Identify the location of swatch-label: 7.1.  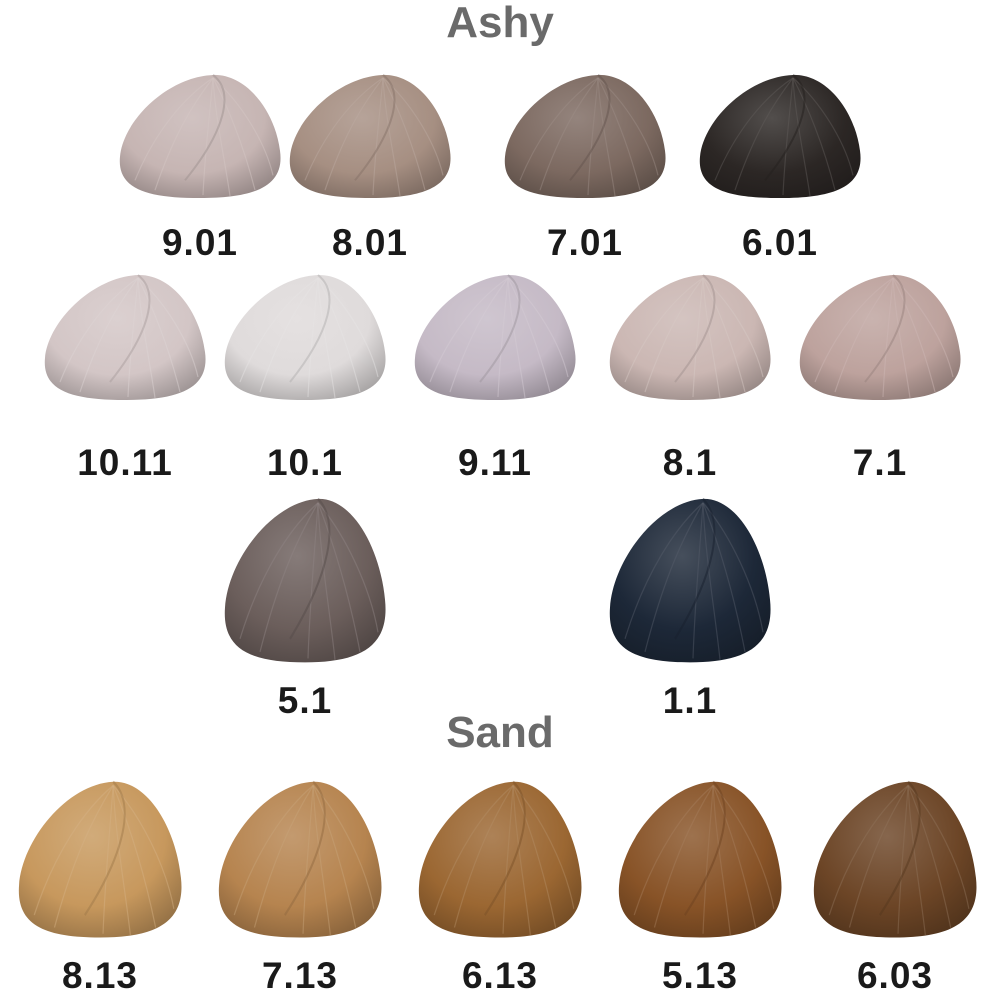
(880, 462).